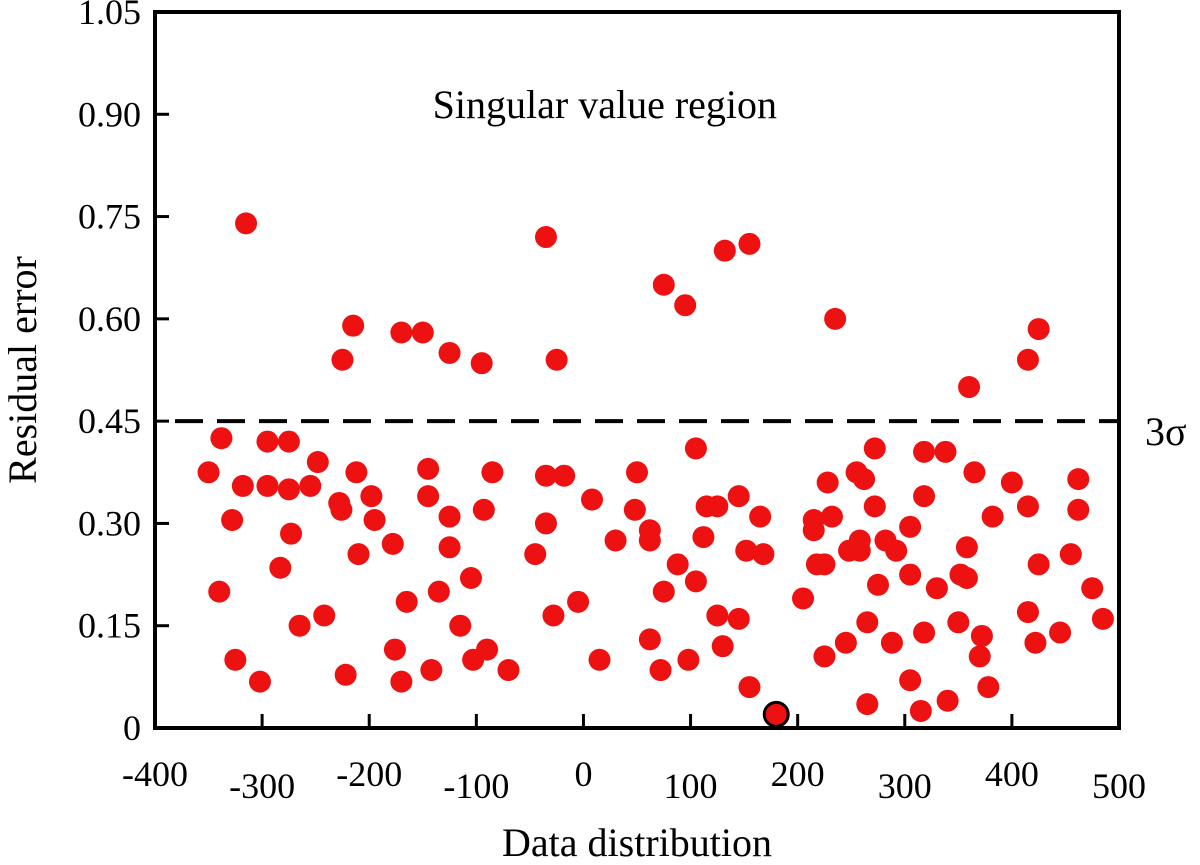 This screenshot has width=1200, height=865. I want to click on x-axis-label: Data distribution, so click(637, 842).